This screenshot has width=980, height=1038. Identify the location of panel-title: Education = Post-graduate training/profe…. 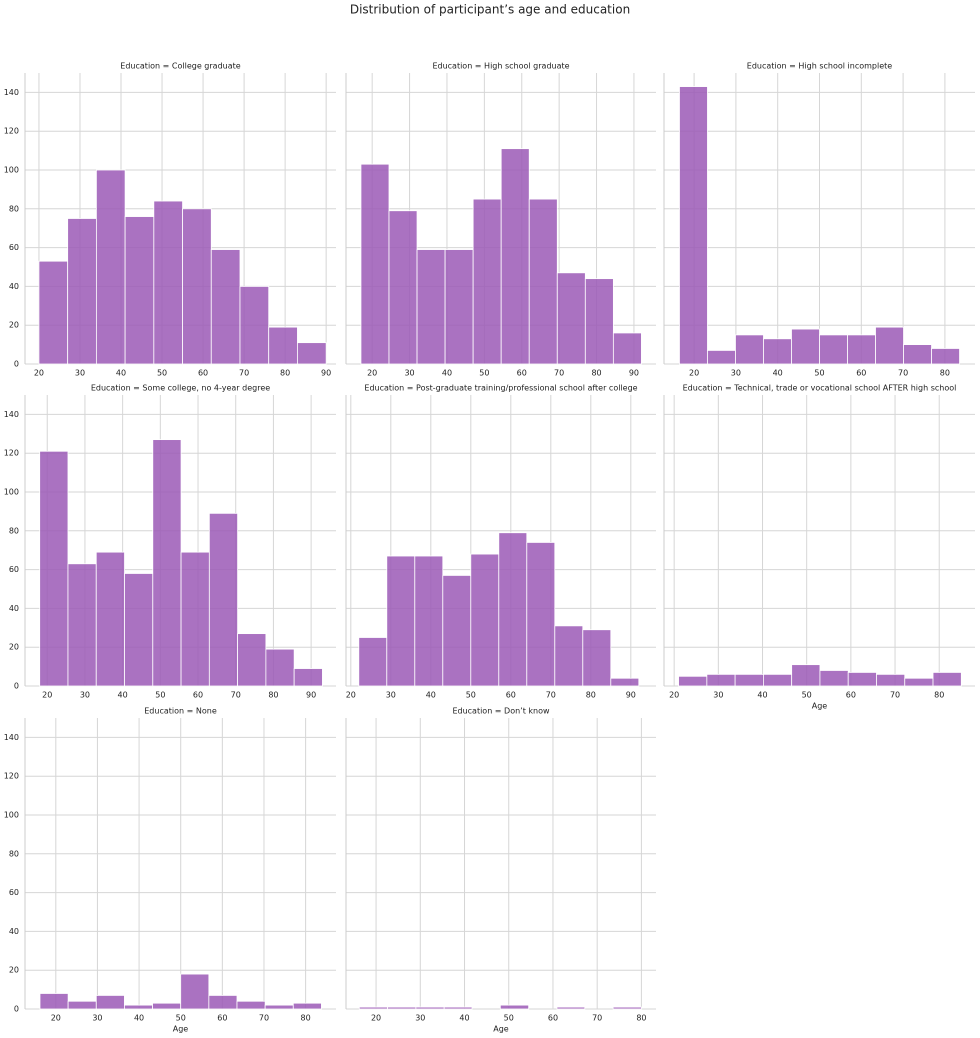
(500, 388).